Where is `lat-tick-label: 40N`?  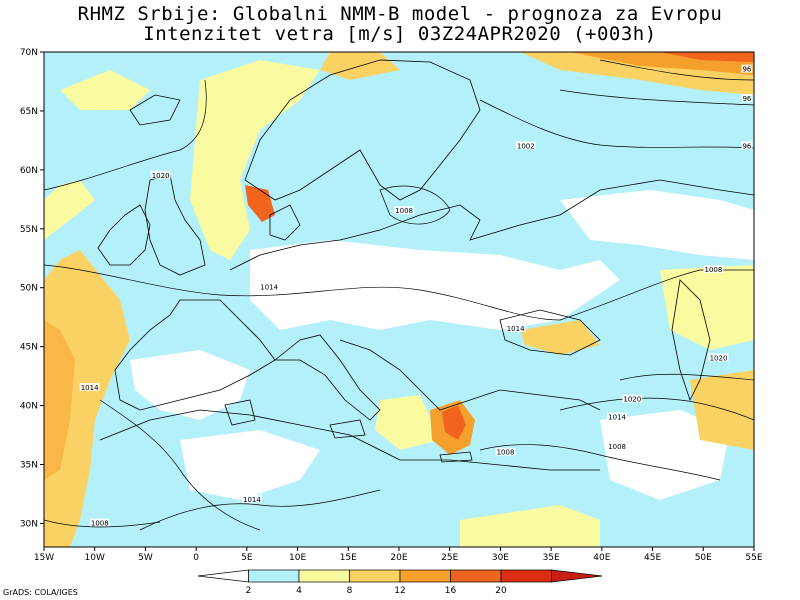
lat-tick-label: 40N is located at coordinates (29, 407).